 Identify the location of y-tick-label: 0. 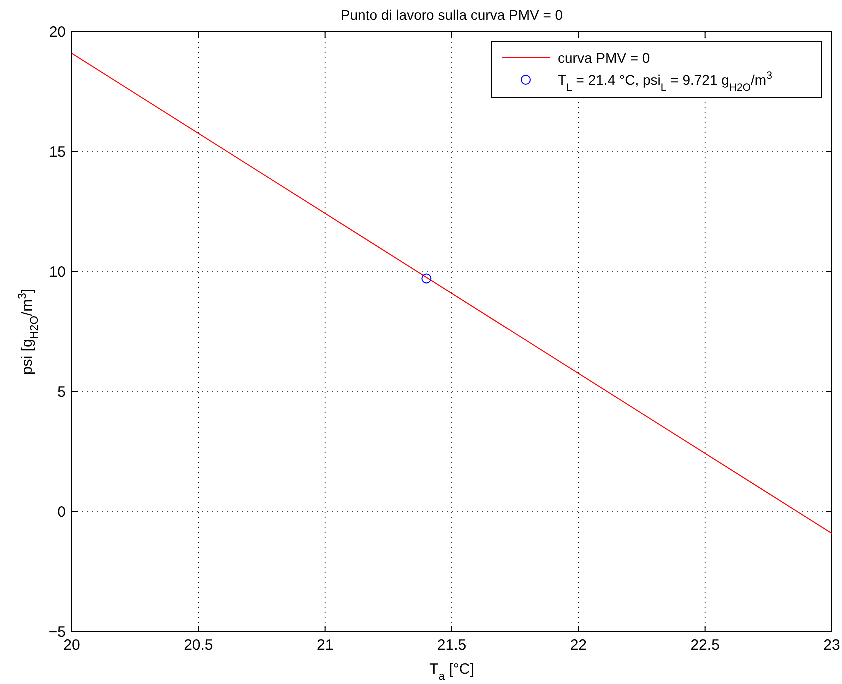
(62, 512).